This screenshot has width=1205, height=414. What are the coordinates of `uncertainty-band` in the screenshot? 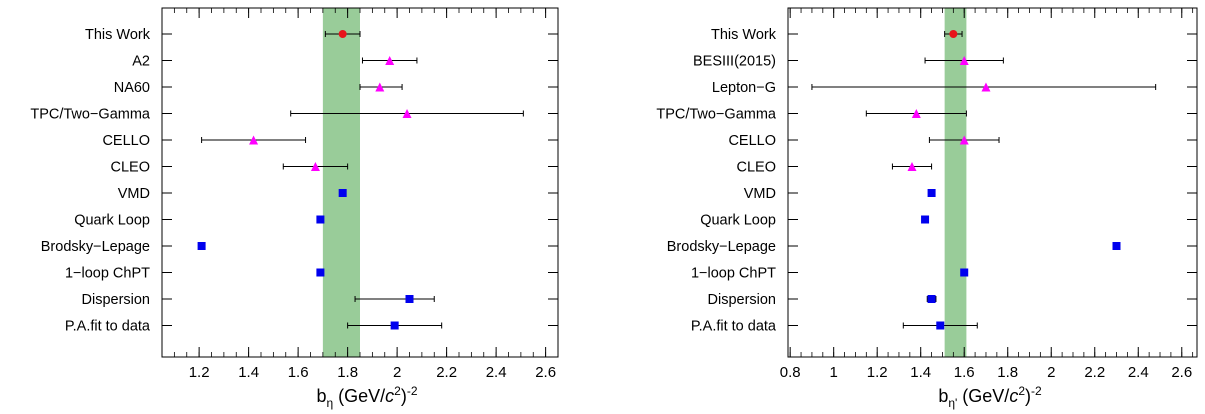 It's located at (341, 182).